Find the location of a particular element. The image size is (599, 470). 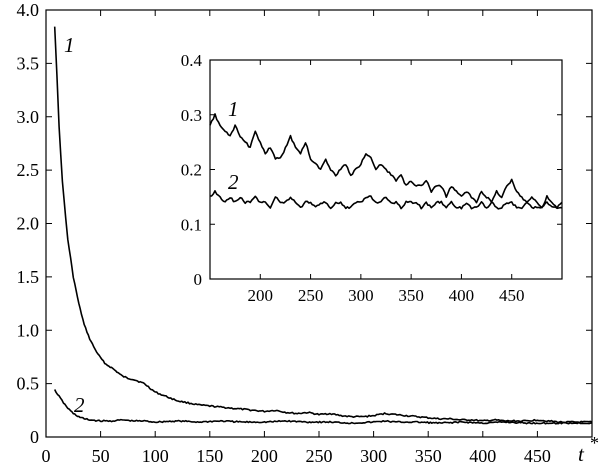

inset-y-tick-label: 0.4 is located at coordinates (192, 60).